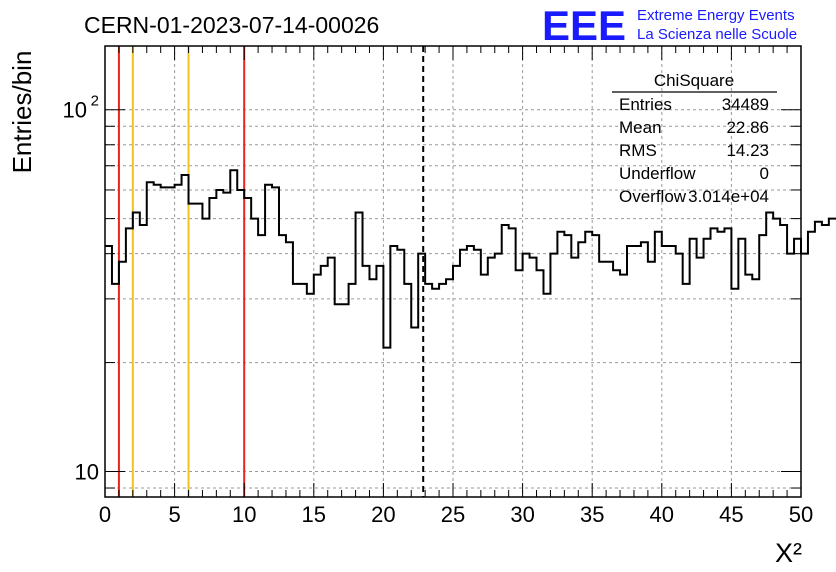 The image size is (836, 572). Describe the element at coordinates (453, 514) in the screenshot. I see `x-tick-label: 25` at that location.